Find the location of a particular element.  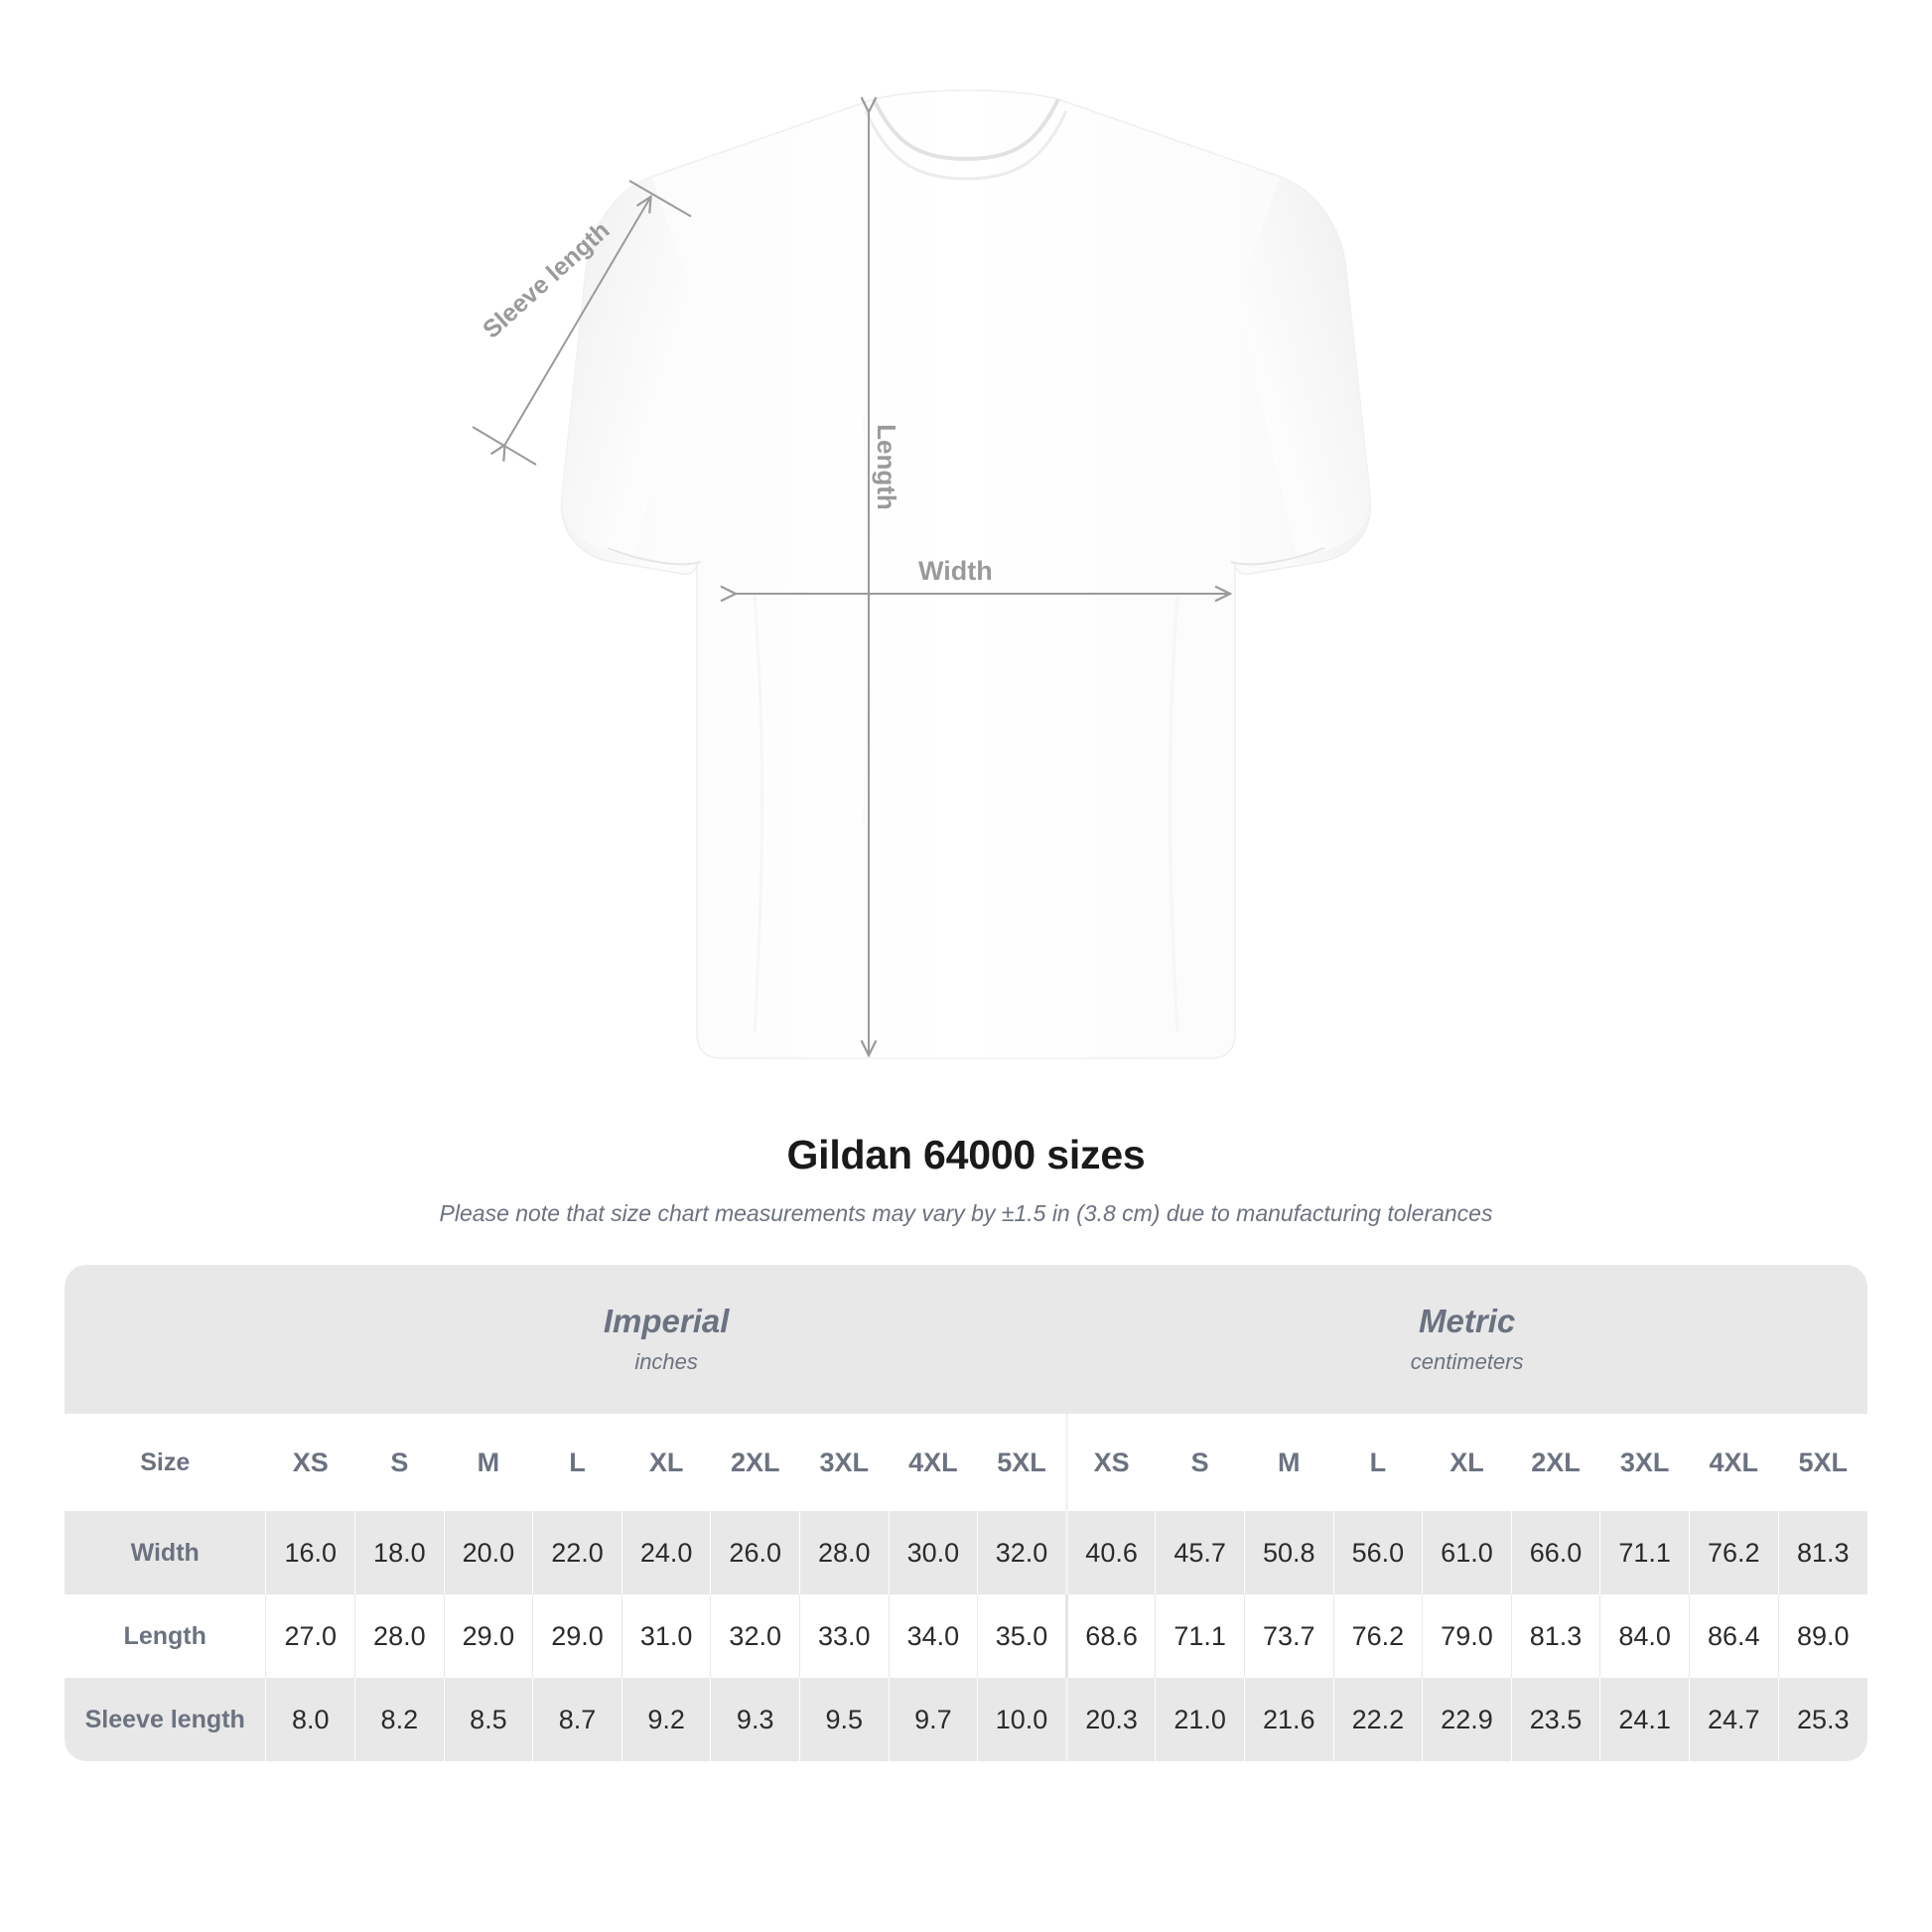

size-header-metric-l: L is located at coordinates (1377, 1462).